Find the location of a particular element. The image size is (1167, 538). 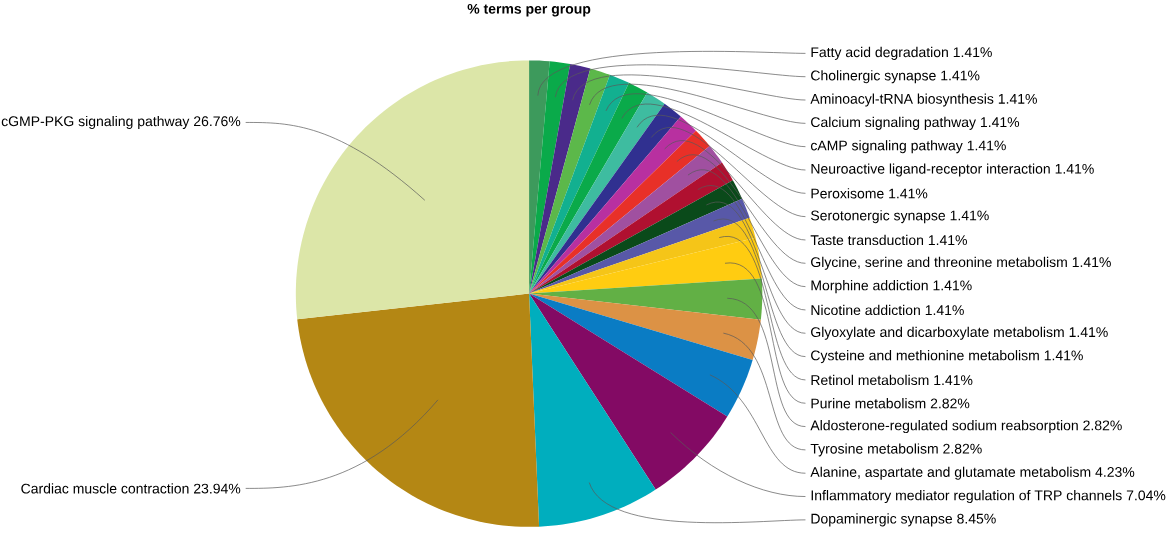

slice-label: Serotonergic synapse is located at coordinates (878, 216).